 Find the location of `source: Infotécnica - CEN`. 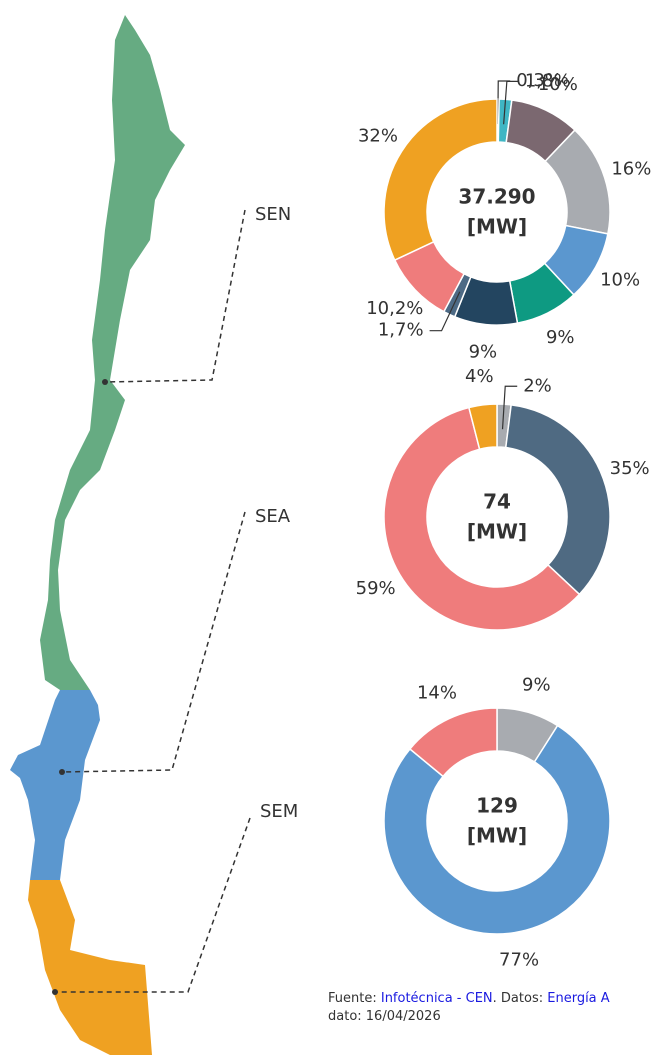

source: Infotécnica - CEN is located at coordinates (437, 998).